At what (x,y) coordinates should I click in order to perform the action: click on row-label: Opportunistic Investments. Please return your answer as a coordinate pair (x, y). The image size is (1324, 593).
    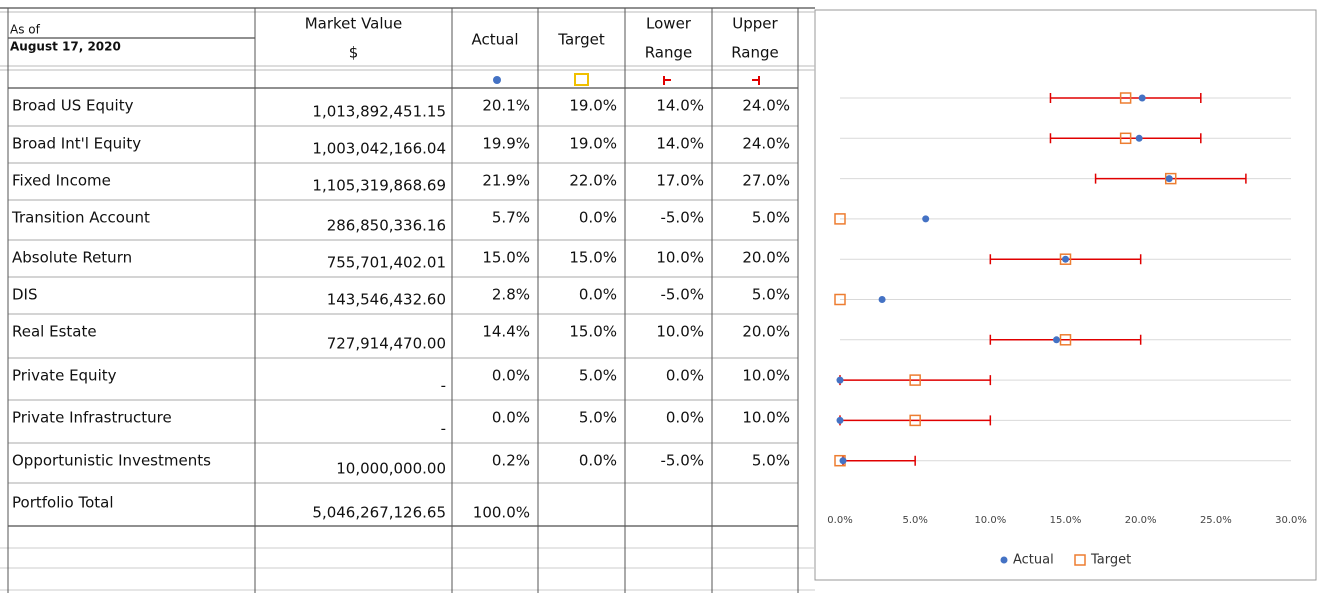
    Looking at the image, I should click on (111, 461).